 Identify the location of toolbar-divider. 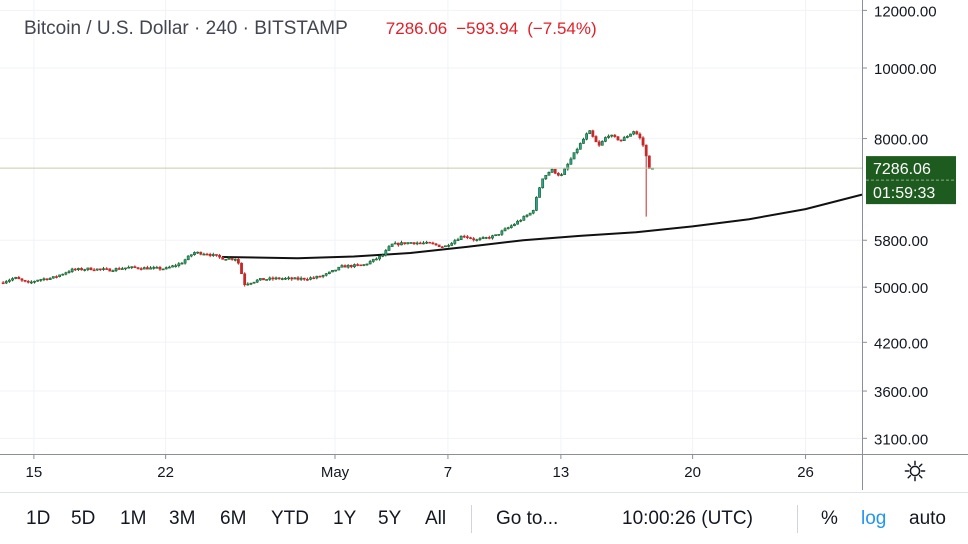
(797, 519).